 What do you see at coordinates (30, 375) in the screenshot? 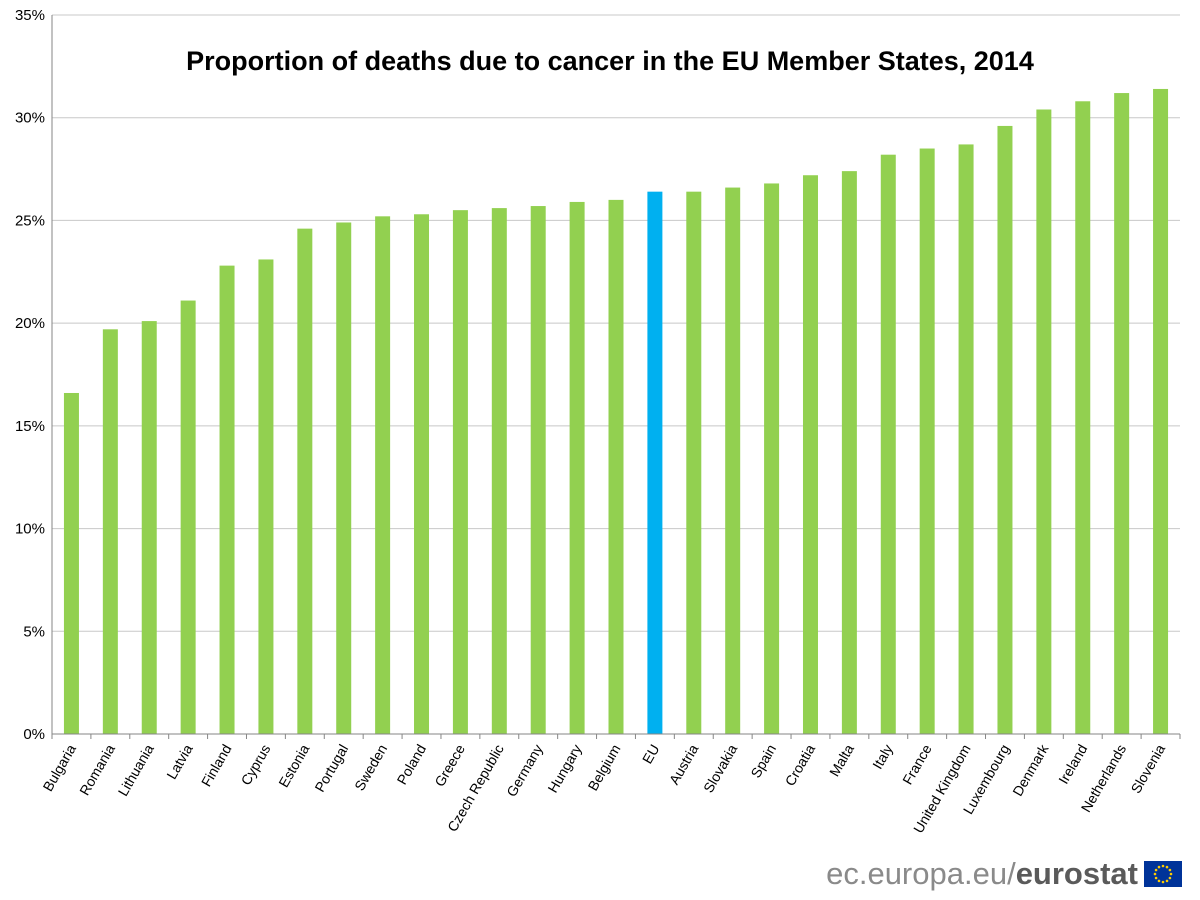
I see `y-axis-tick-labels: 0% 5% 10% 15% 20% 25% 30% 35%` at bounding box center [30, 375].